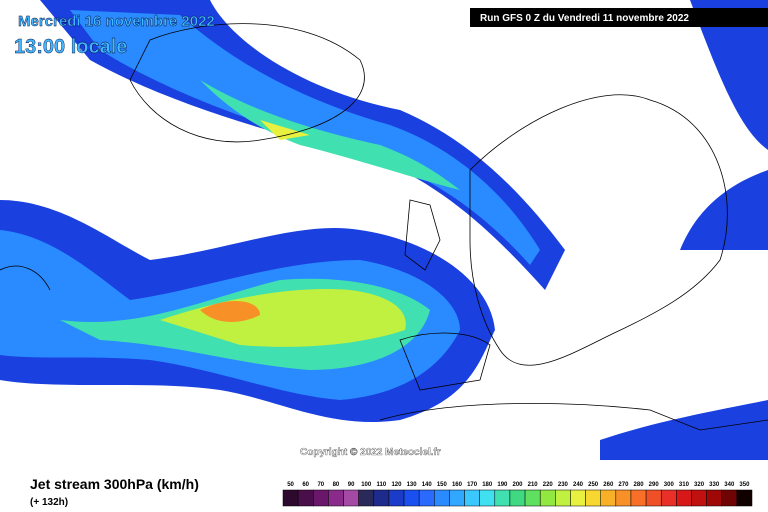  I want to click on run-box, so click(619, 17).